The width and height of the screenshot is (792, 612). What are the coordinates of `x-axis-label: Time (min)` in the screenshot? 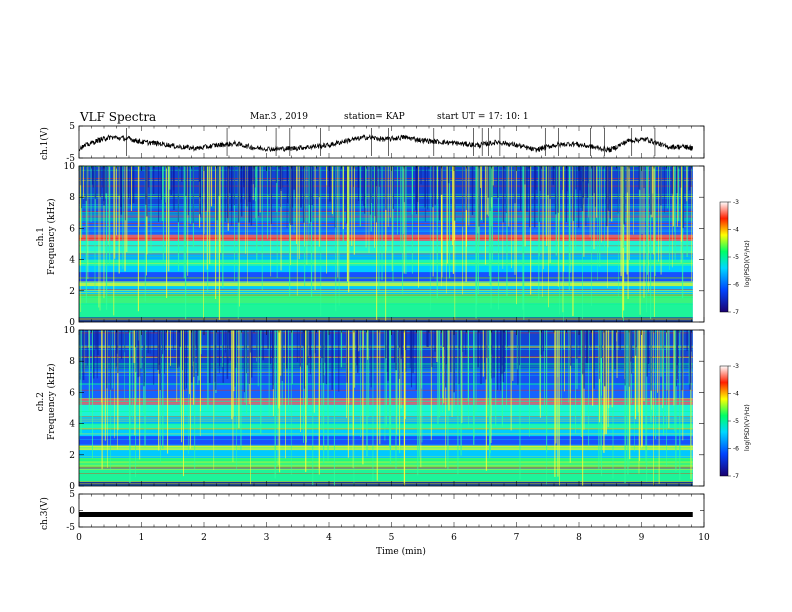 It's located at (401, 552).